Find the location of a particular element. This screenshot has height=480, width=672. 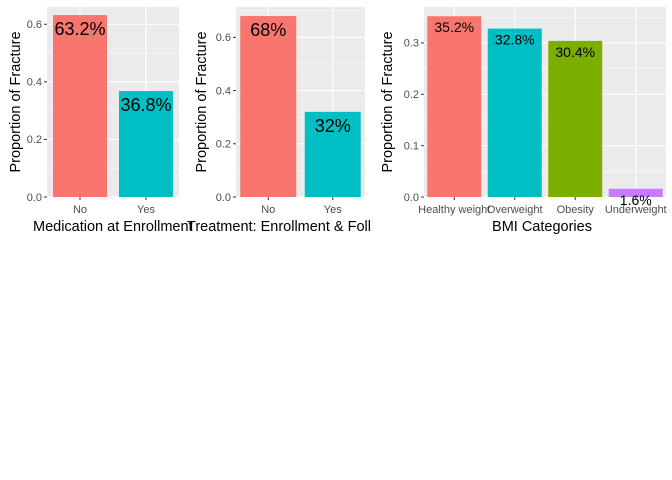

y-tick-label: 0.3 is located at coordinates (411, 44).